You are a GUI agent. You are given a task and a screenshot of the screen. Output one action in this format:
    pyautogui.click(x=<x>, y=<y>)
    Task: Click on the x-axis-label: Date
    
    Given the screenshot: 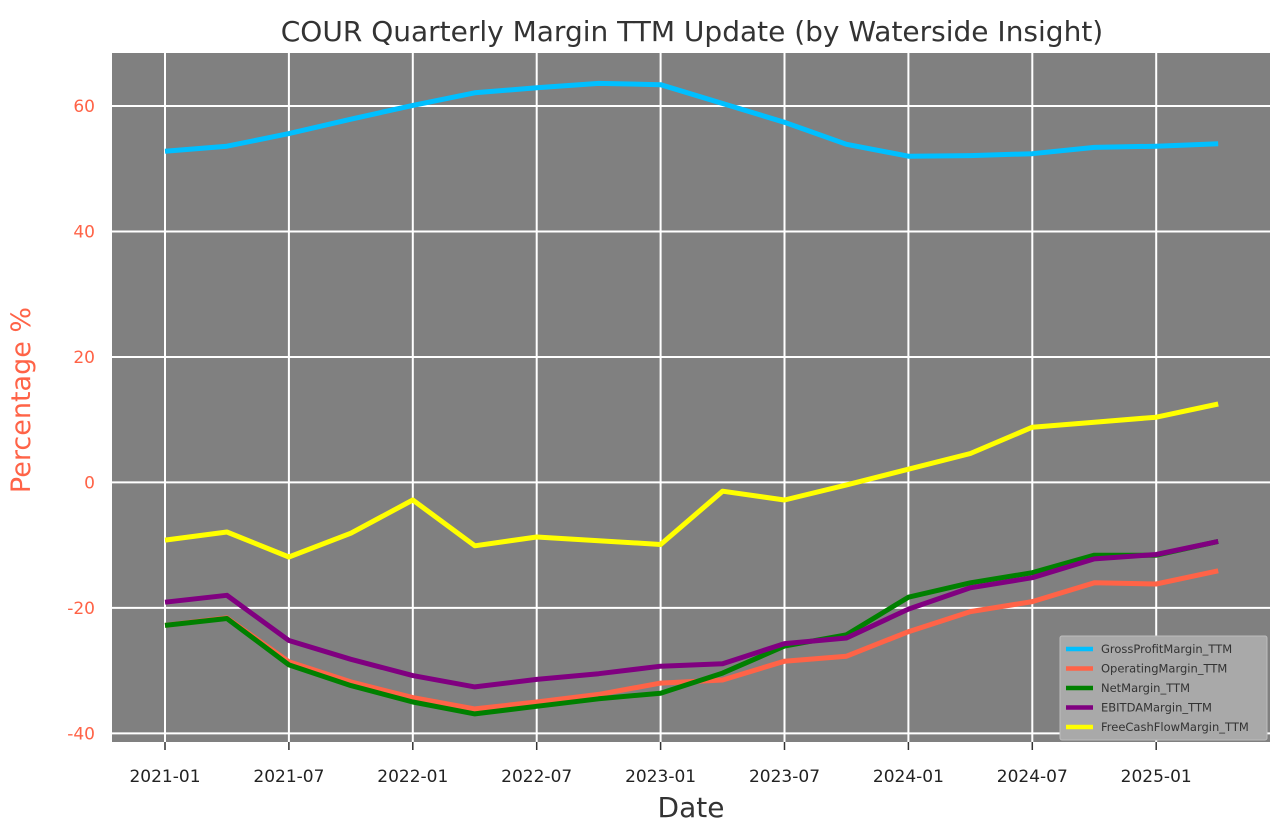 What is the action you would take?
    pyautogui.click(x=691, y=807)
    